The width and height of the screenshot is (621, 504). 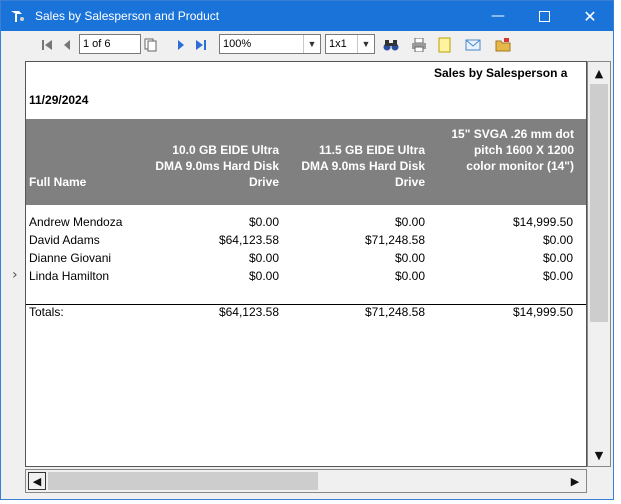 What do you see at coordinates (306, 224) in the screenshot?
I see `table-row: Andrew Mendoza $0.00 $0.00 $14,999.50` at bounding box center [306, 224].